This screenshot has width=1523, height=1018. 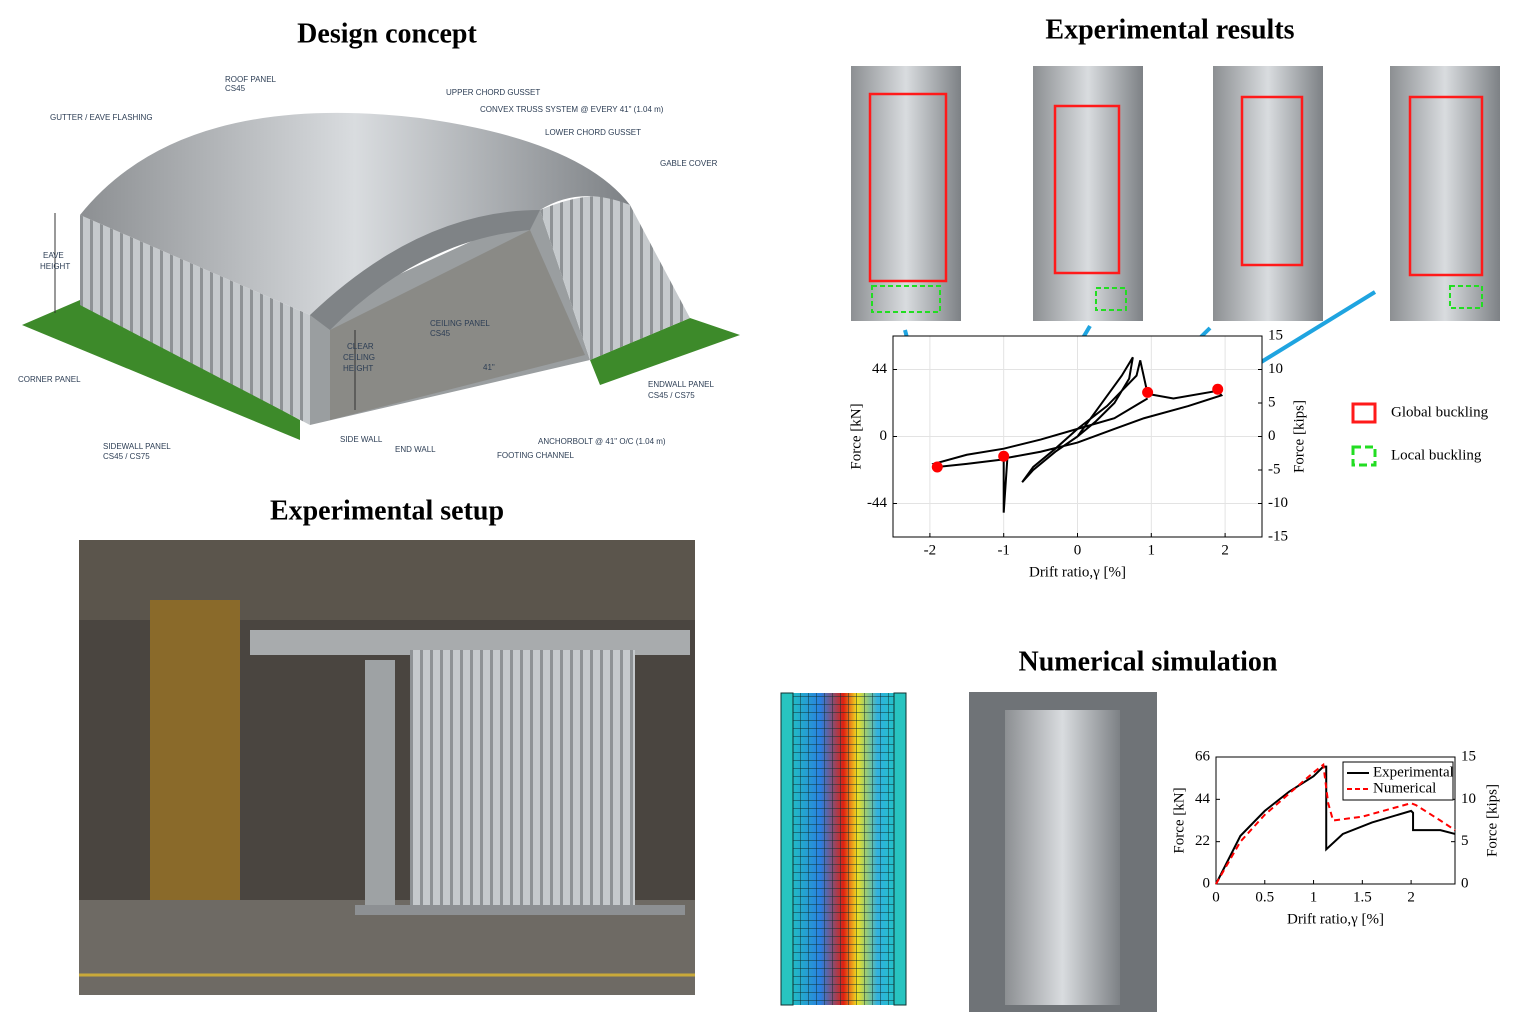 I want to click on diagram-label: ROOF PANEL, so click(x=251, y=79).